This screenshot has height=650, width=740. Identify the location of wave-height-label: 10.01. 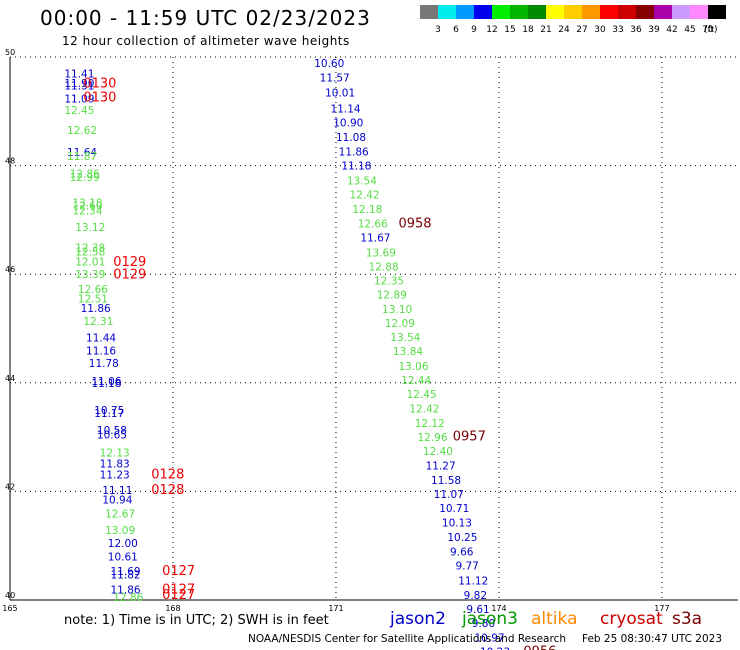
(340, 94).